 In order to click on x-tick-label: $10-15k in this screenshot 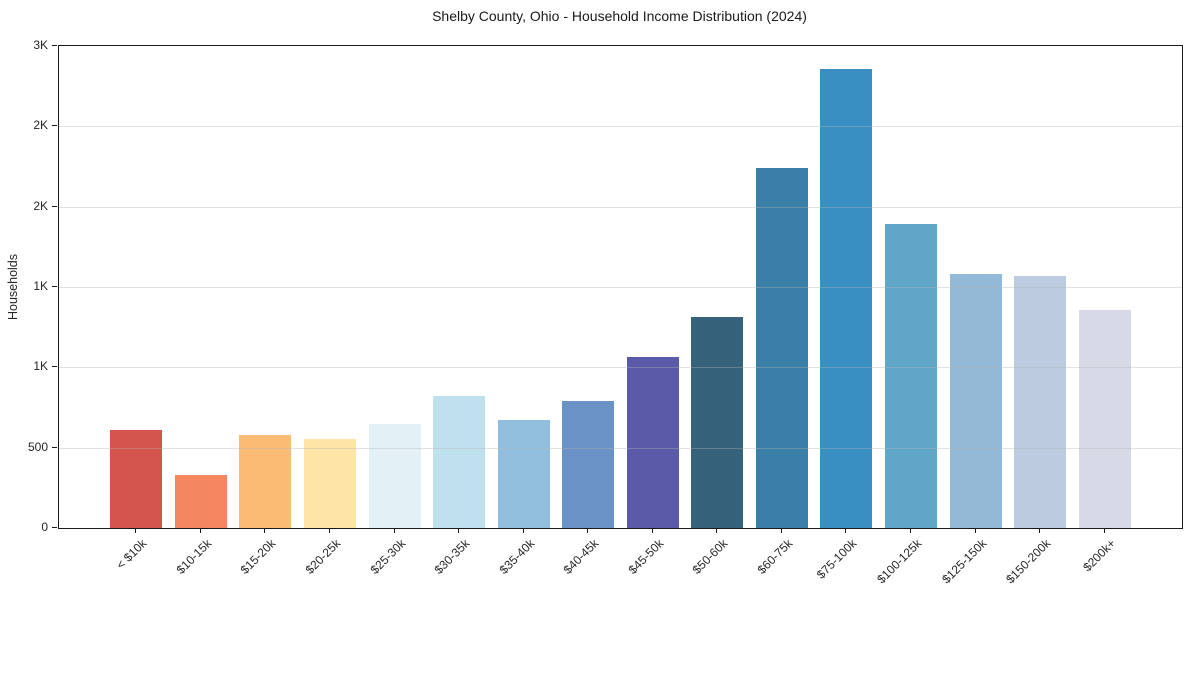, I will do `click(194, 556)`.